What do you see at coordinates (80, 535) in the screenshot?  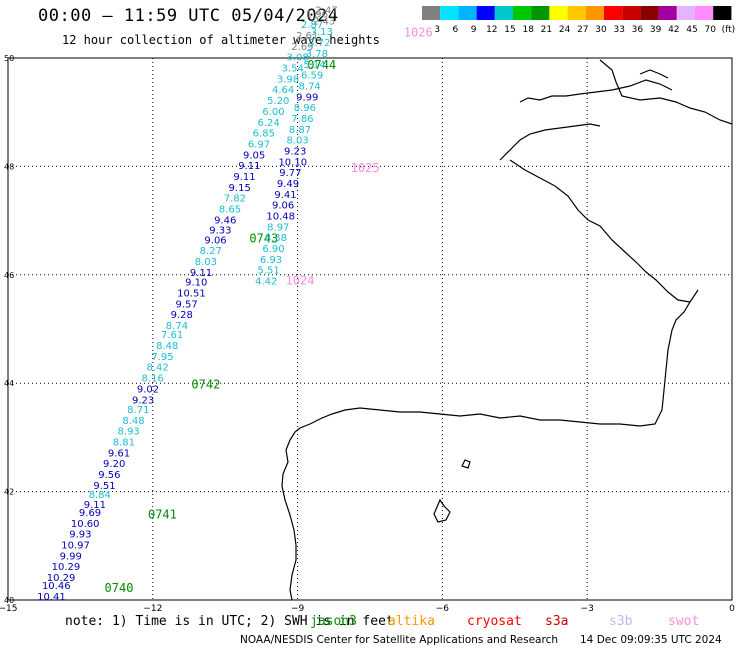 I see `west-track-wave-height-label: 9.93` at bounding box center [80, 535].